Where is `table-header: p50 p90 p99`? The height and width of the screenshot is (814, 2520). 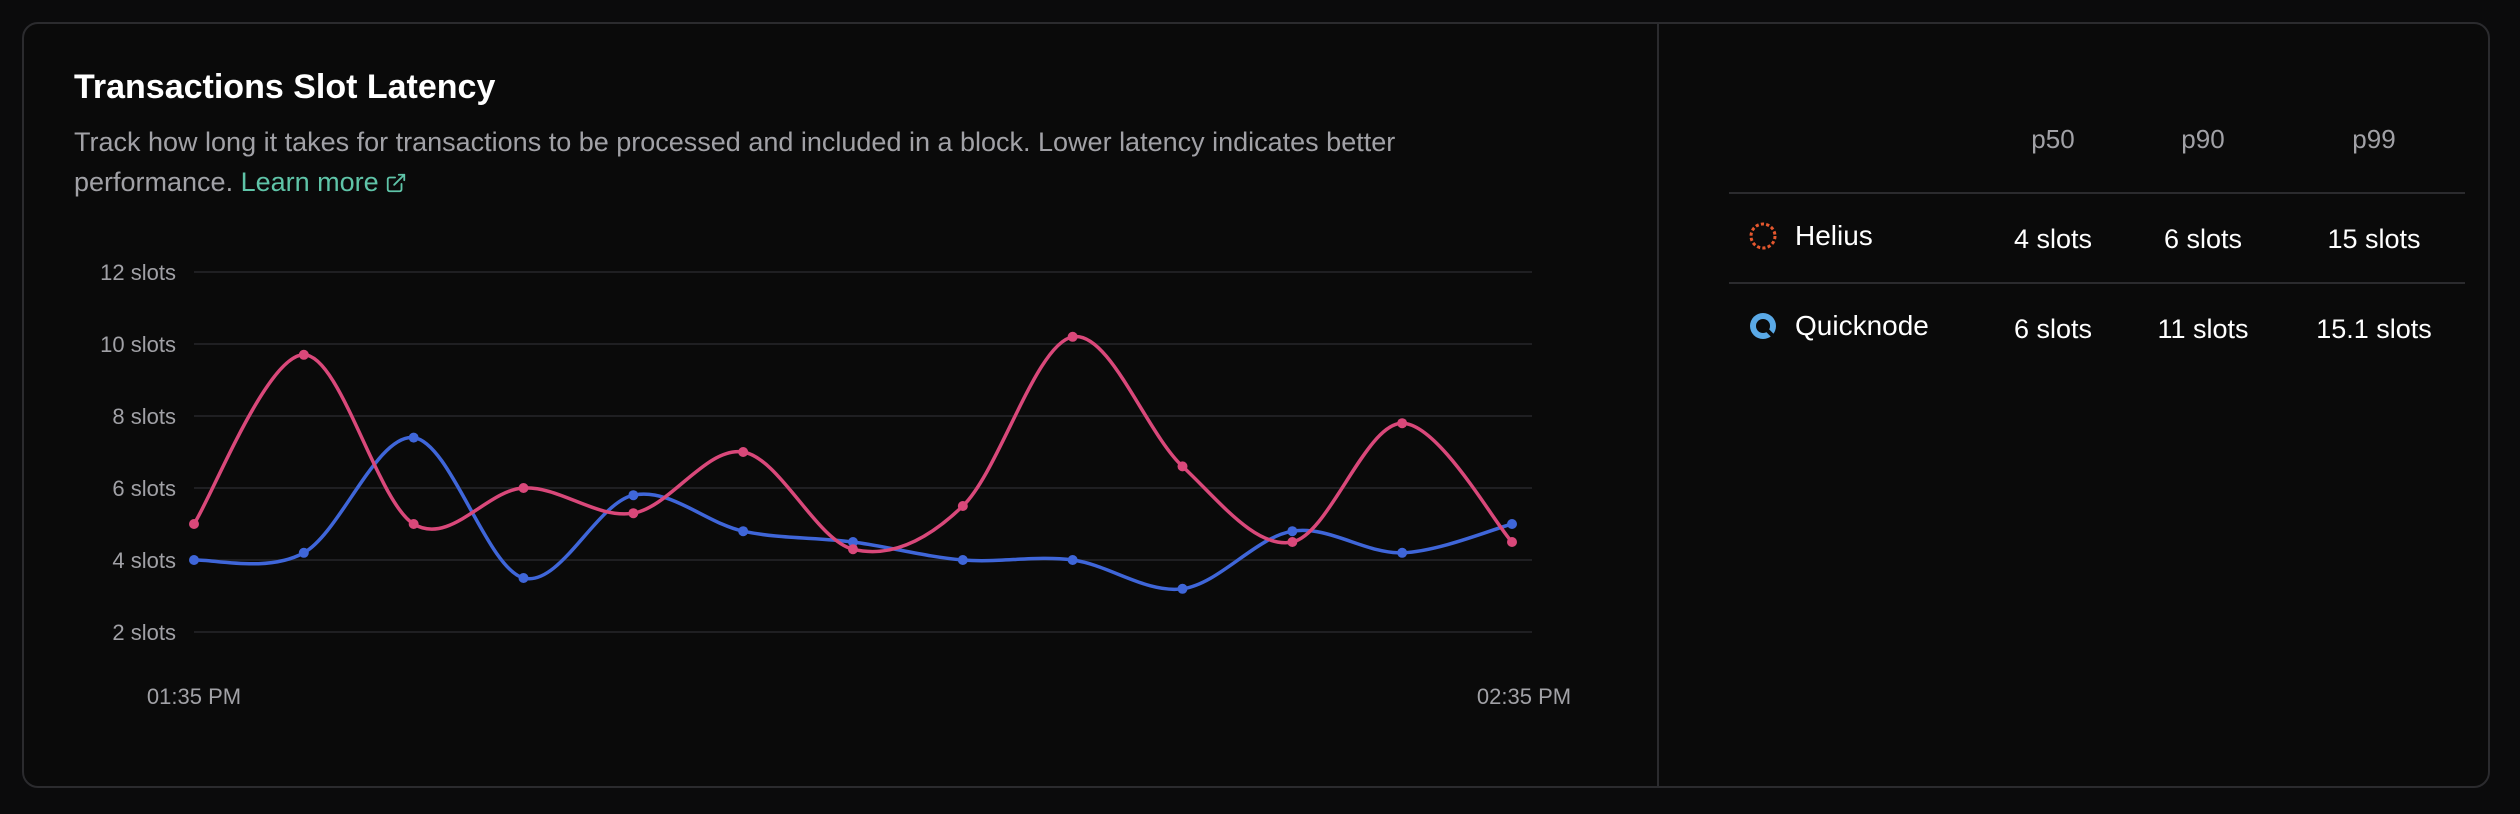
table-header: p50 p90 p99 is located at coordinates (2097, 146).